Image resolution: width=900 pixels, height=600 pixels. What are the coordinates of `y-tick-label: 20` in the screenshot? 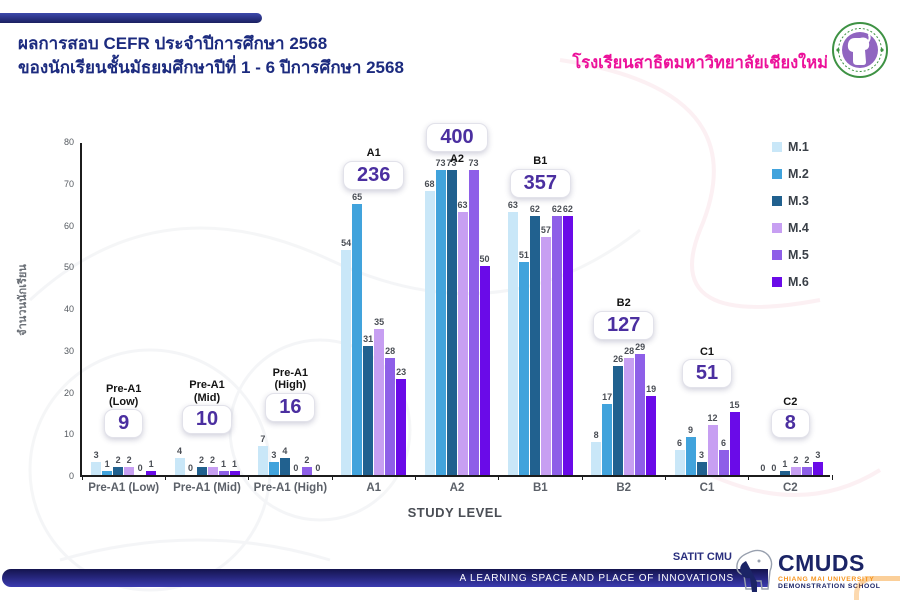 It's located at (68, 392).